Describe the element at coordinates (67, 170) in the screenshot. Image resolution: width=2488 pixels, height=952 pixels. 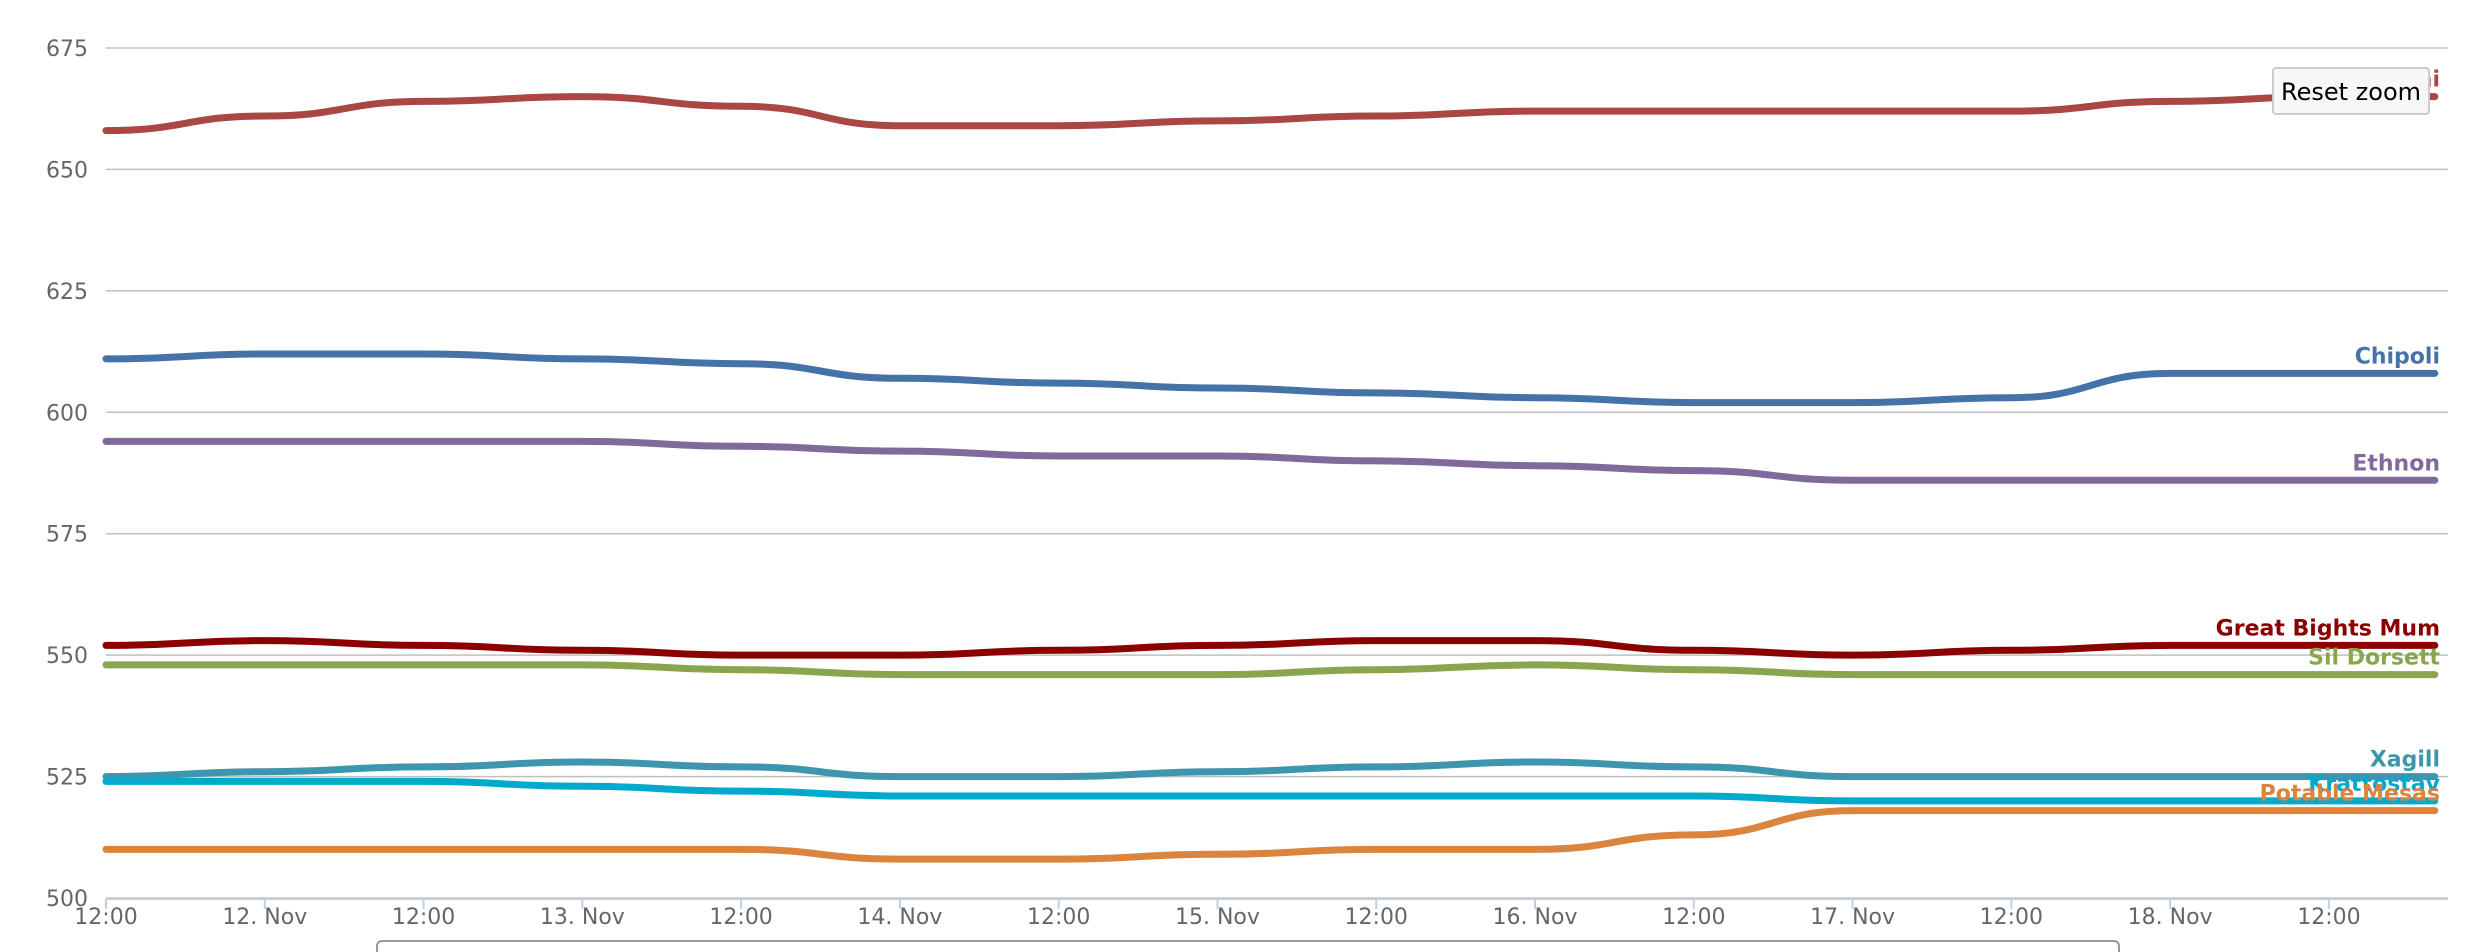
I see `y-tick-label: 650` at that location.